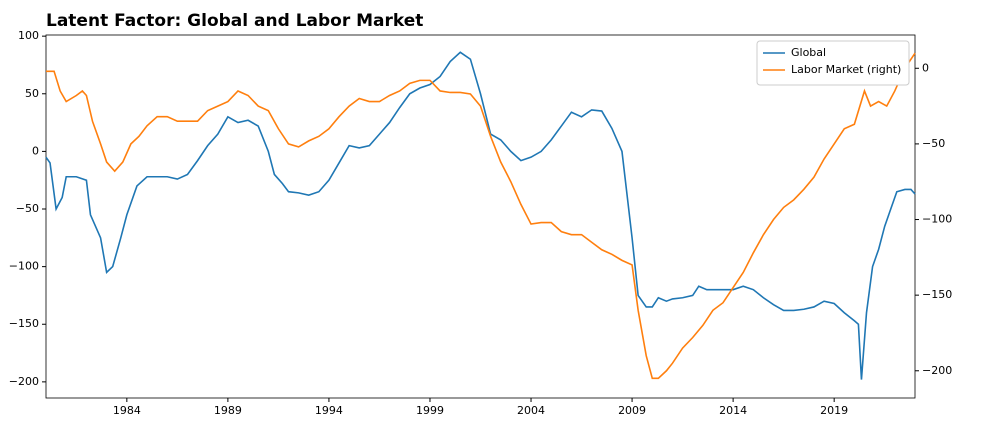 This screenshot has height=431, width=983. Describe the element at coordinates (846, 69) in the screenshot. I see `legend-label: Labor Market (right)` at that location.